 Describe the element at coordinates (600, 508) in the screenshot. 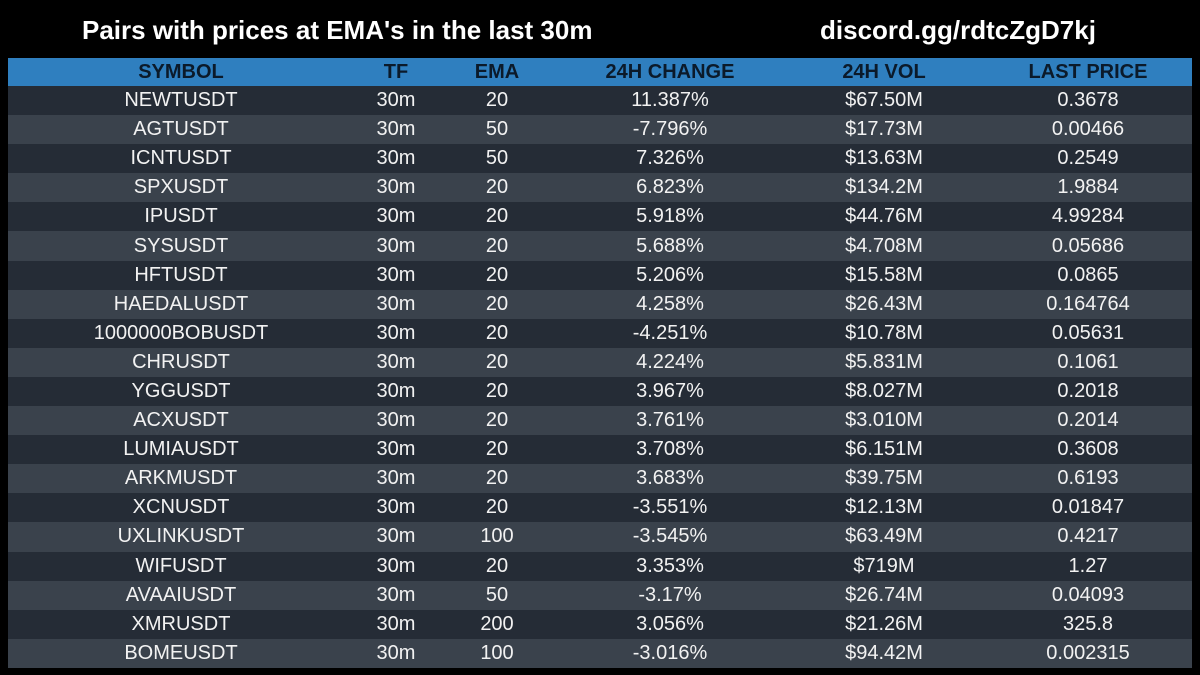

I see `table-row: XCNUSDT 30m 20 -3.551% $12.13M 0.01847` at that location.